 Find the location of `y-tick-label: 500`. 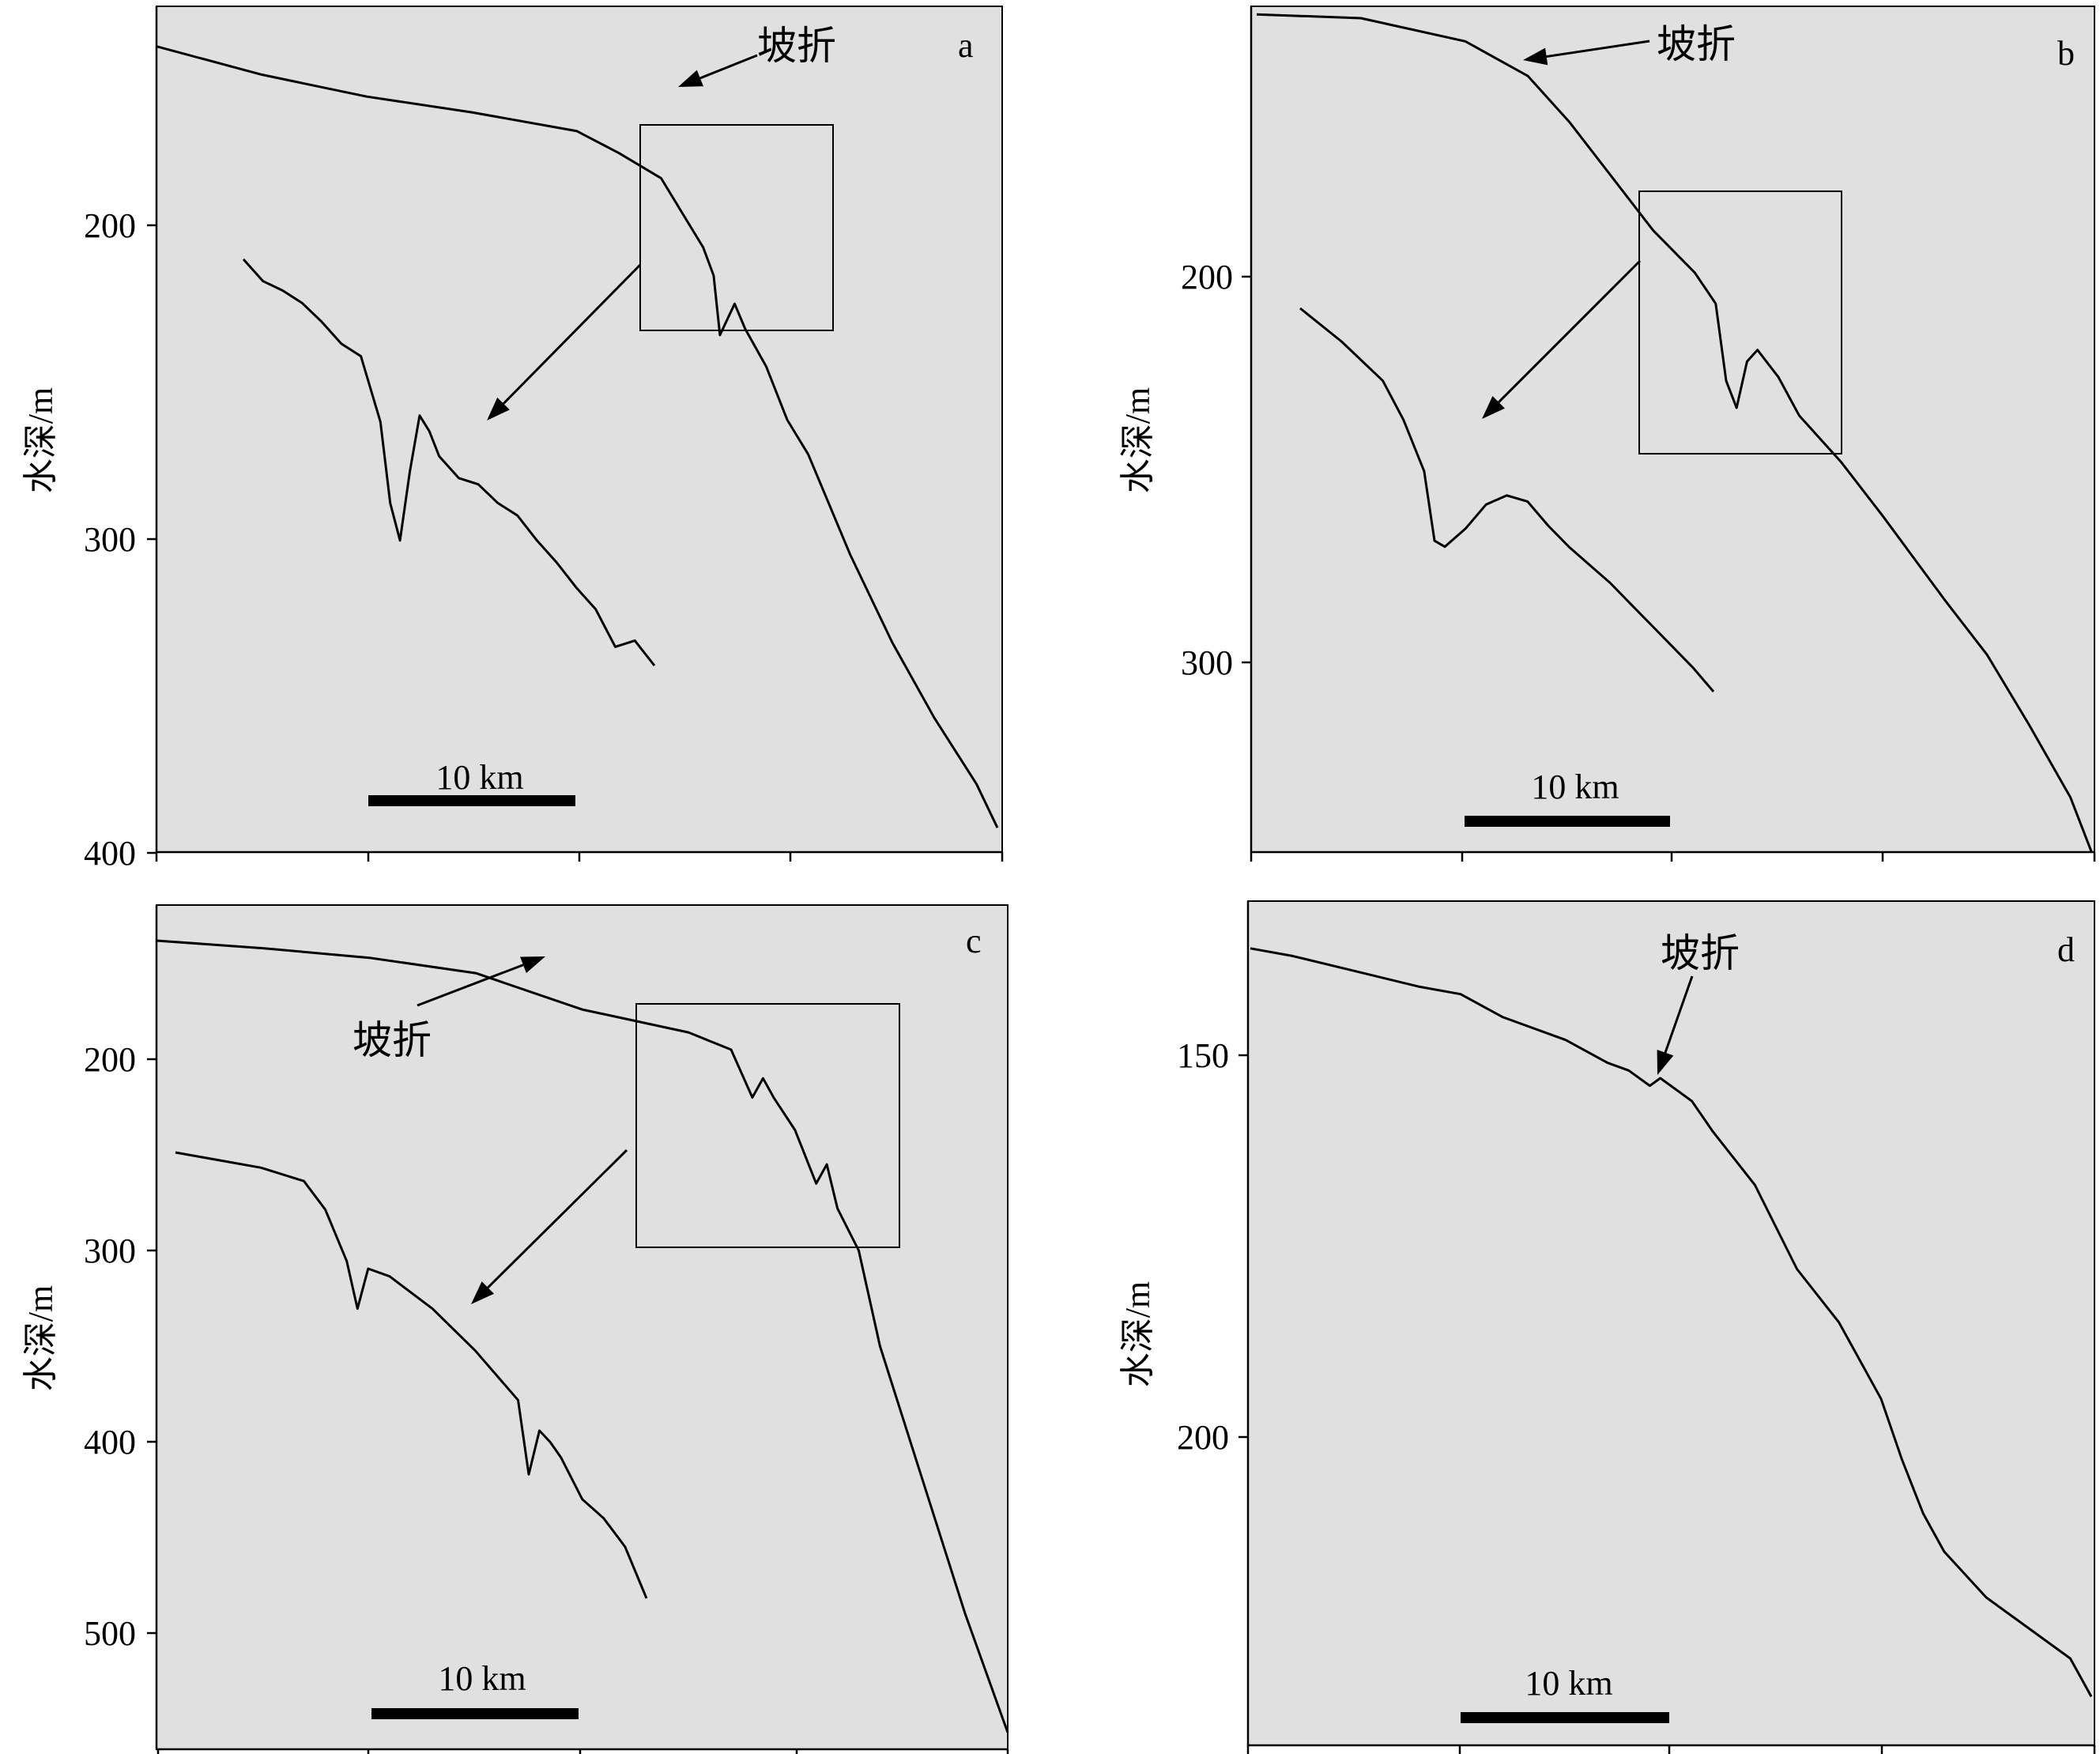

y-tick-label: 500 is located at coordinates (110, 1633).